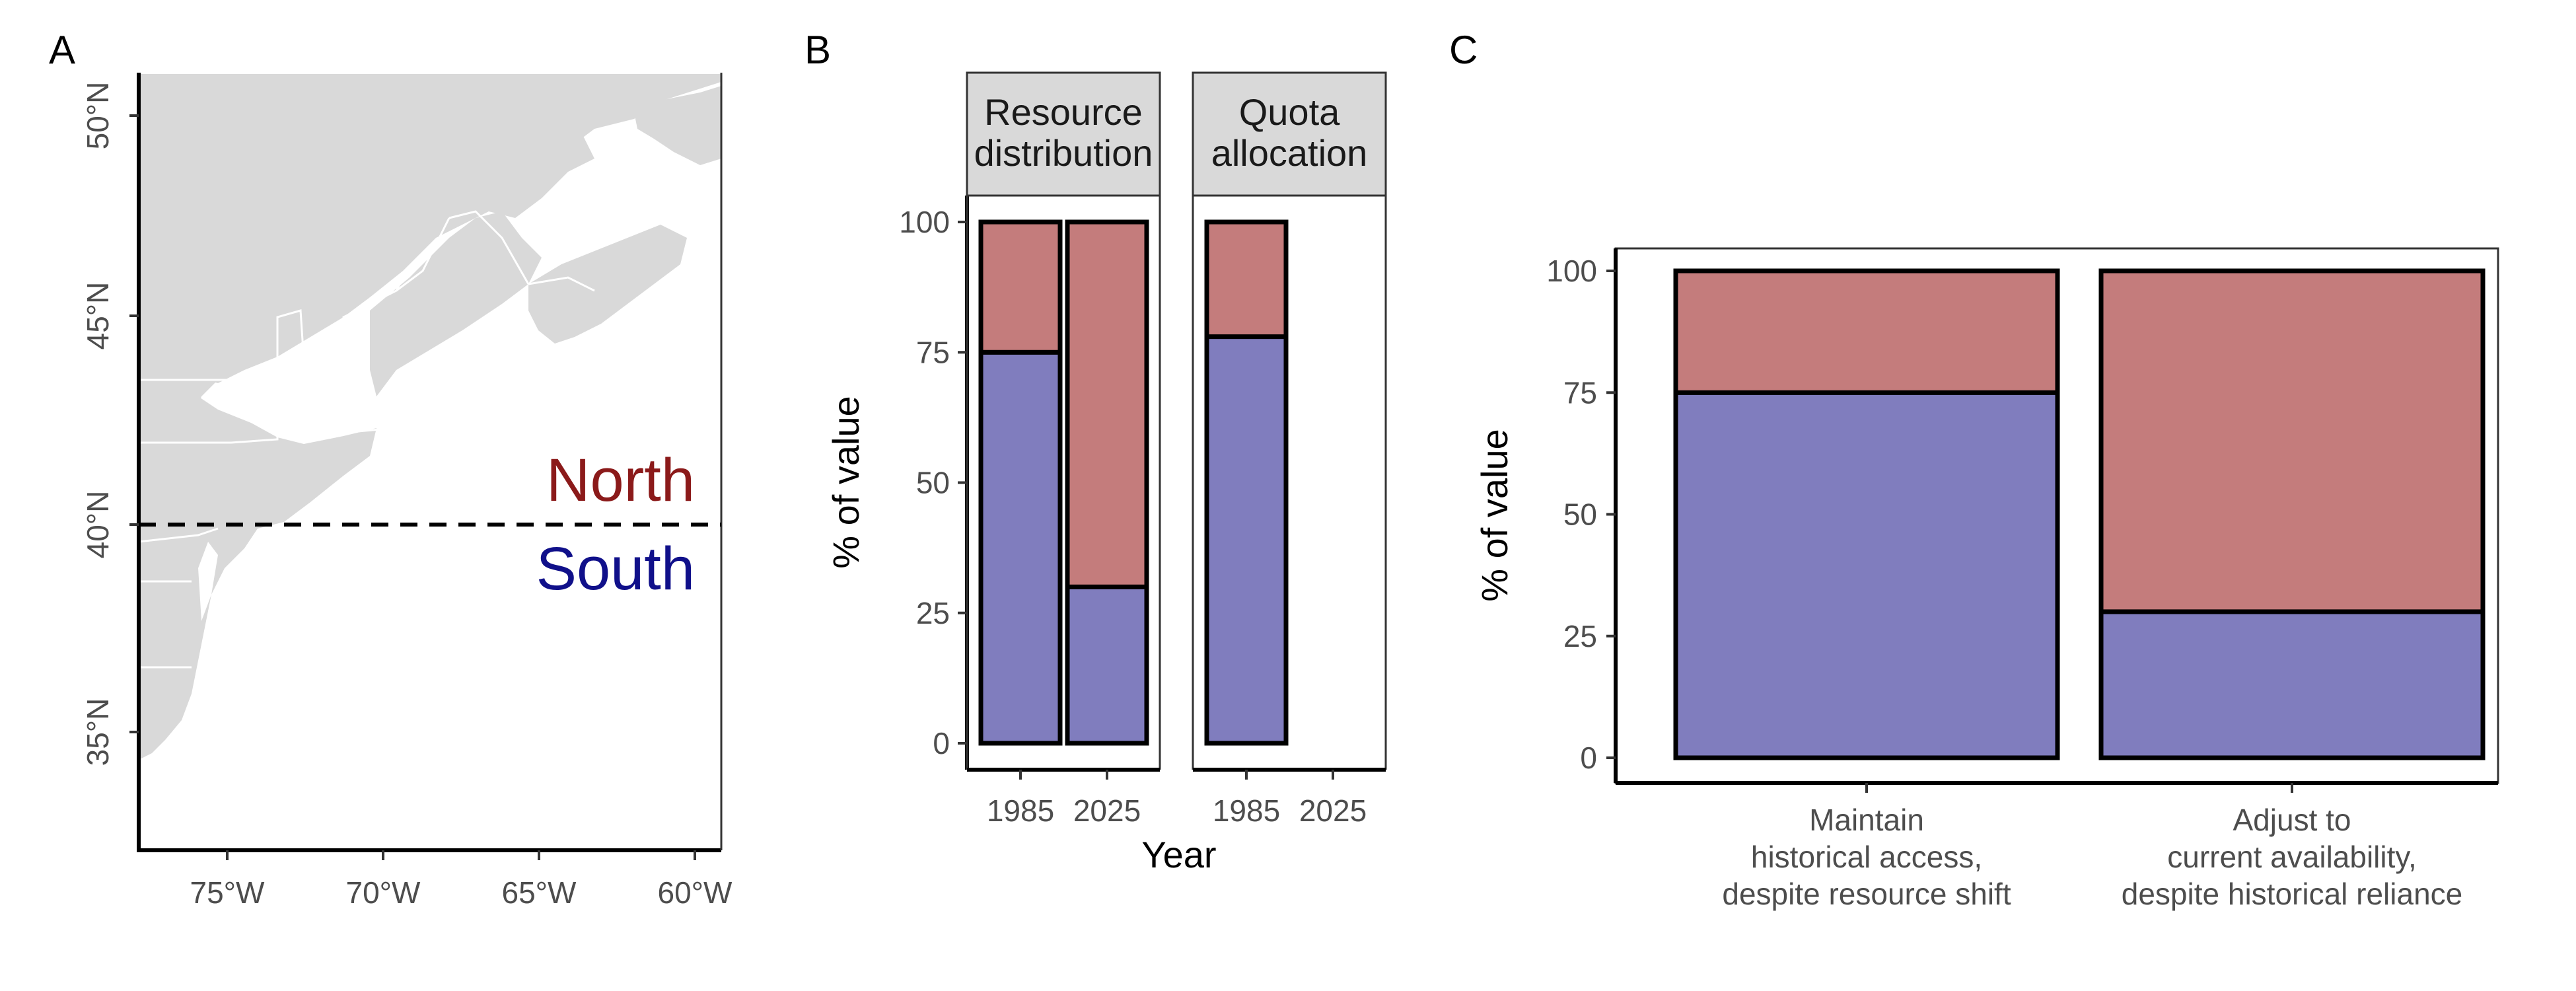  I want to click on panel-b-facet-label: Quota, so click(1290, 112).